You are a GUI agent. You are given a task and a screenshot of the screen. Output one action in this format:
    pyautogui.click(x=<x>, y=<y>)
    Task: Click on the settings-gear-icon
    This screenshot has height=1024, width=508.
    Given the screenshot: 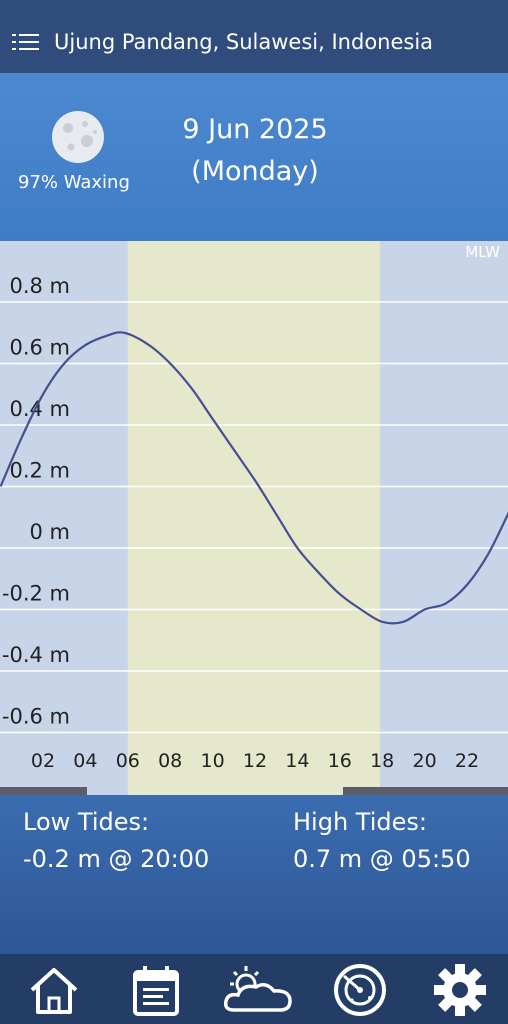 What is the action you would take?
    pyautogui.click(x=460, y=990)
    